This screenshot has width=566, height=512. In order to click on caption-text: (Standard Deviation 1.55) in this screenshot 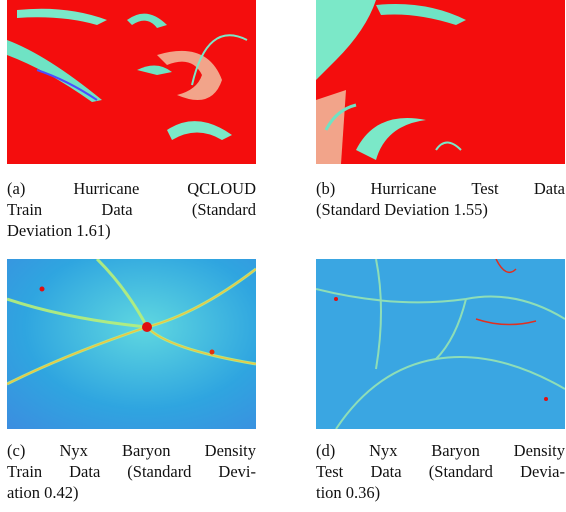, I will do `click(402, 209)`.